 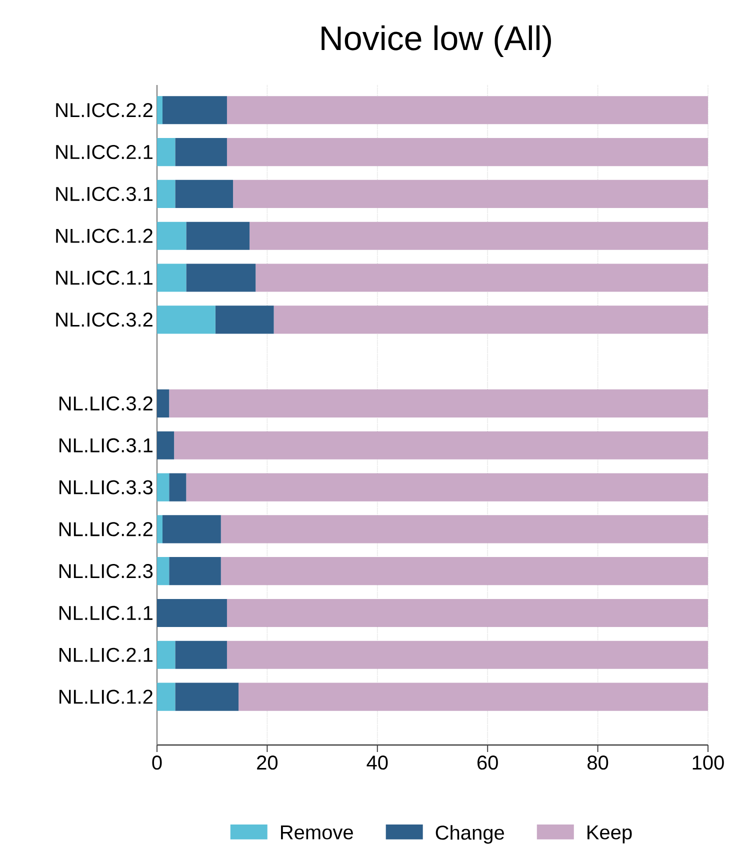 What do you see at coordinates (106, 487) in the screenshot?
I see `y-tick-label: NL.LIC.3.3` at bounding box center [106, 487].